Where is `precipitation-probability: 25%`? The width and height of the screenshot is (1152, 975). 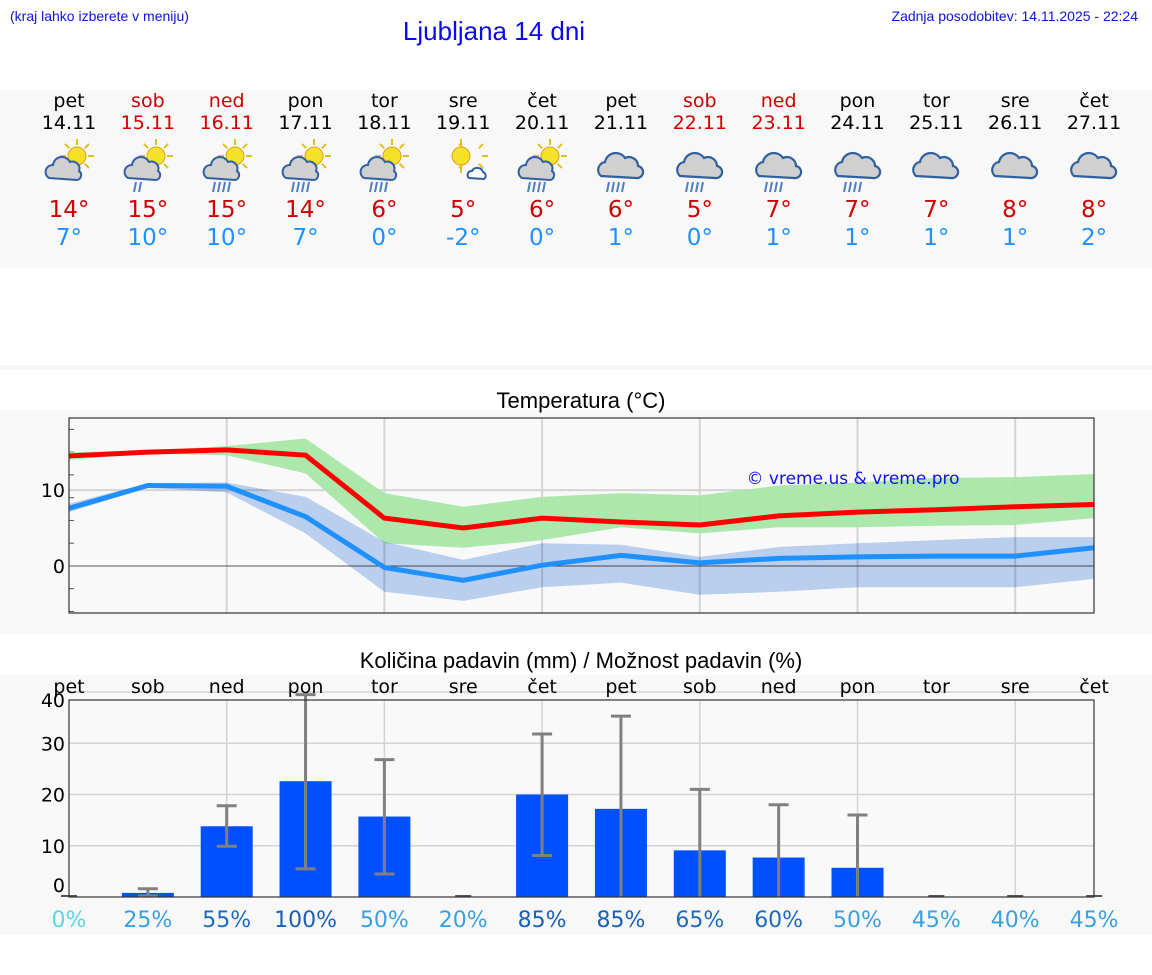
precipitation-probability: 25% is located at coordinates (147, 920).